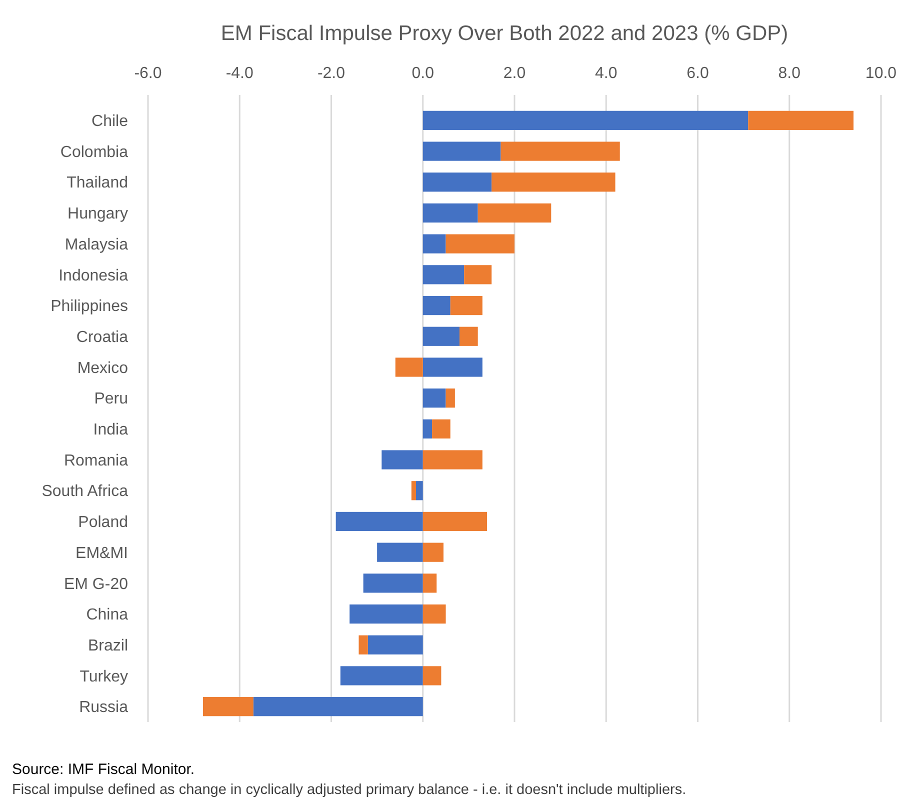 The width and height of the screenshot is (910, 804). Describe the element at coordinates (504, 33) in the screenshot. I see `chart-title: EM Fiscal Impulse Proxy Over Both 2022 and 2023 (% GDP)` at that location.